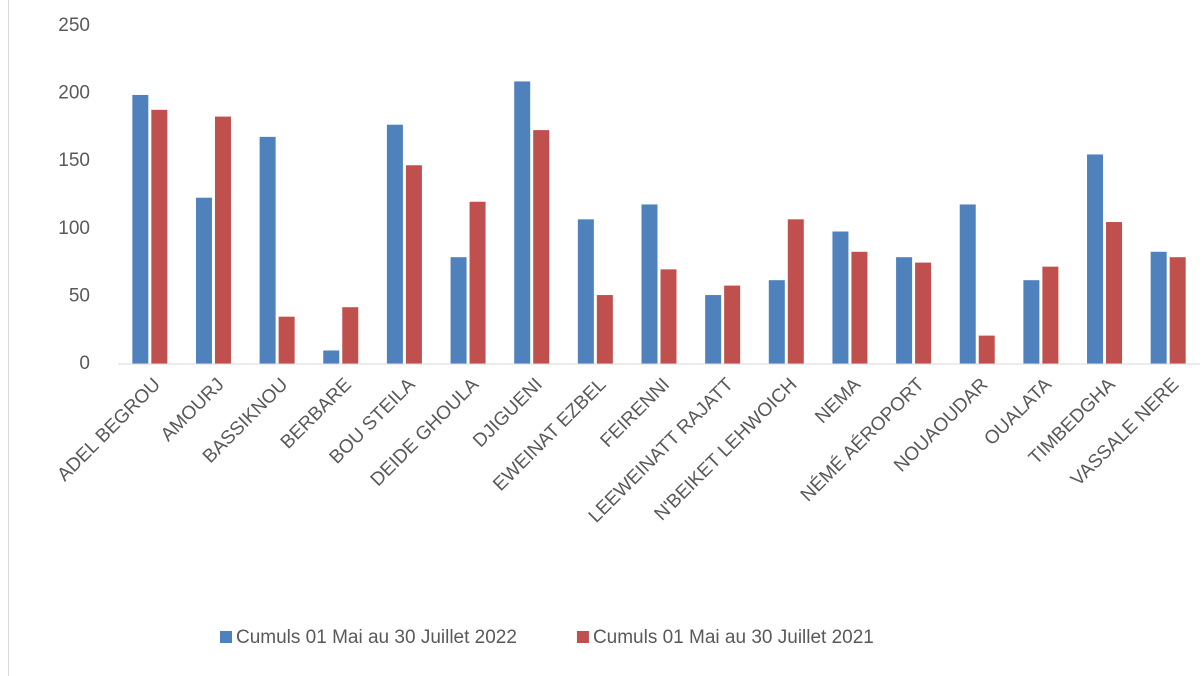  Describe the element at coordinates (84, 363) in the screenshot. I see `y-tick-label: 0` at that location.